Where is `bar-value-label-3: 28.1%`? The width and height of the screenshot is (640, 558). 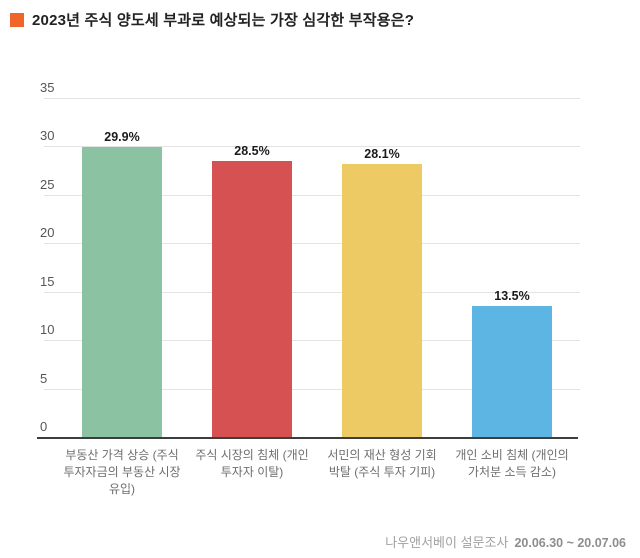
bar-value-label-3: 28.1% is located at coordinates (382, 154).